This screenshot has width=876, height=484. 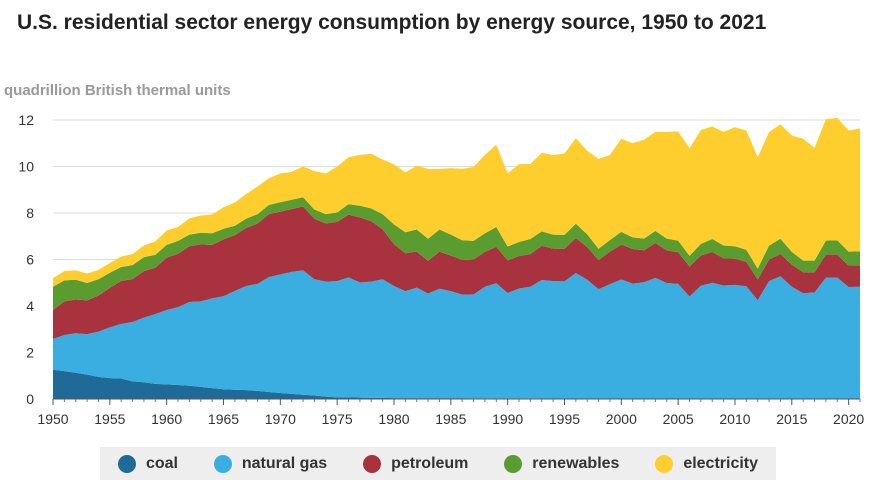 What do you see at coordinates (450, 419) in the screenshot?
I see `x-tick-label: 1985` at bounding box center [450, 419].